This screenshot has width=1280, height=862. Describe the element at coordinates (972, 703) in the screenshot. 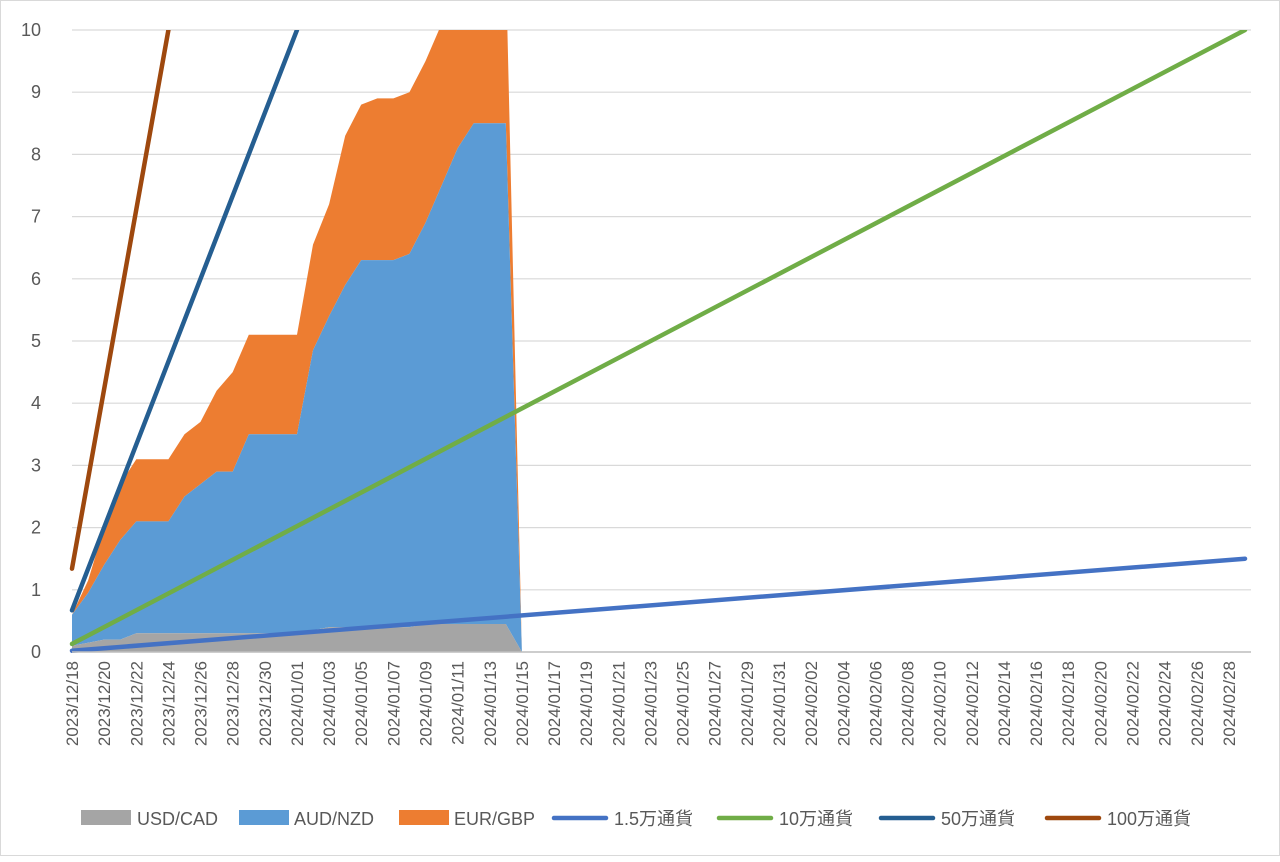

I see `x-tick-label: 2024/02/12` at that location.